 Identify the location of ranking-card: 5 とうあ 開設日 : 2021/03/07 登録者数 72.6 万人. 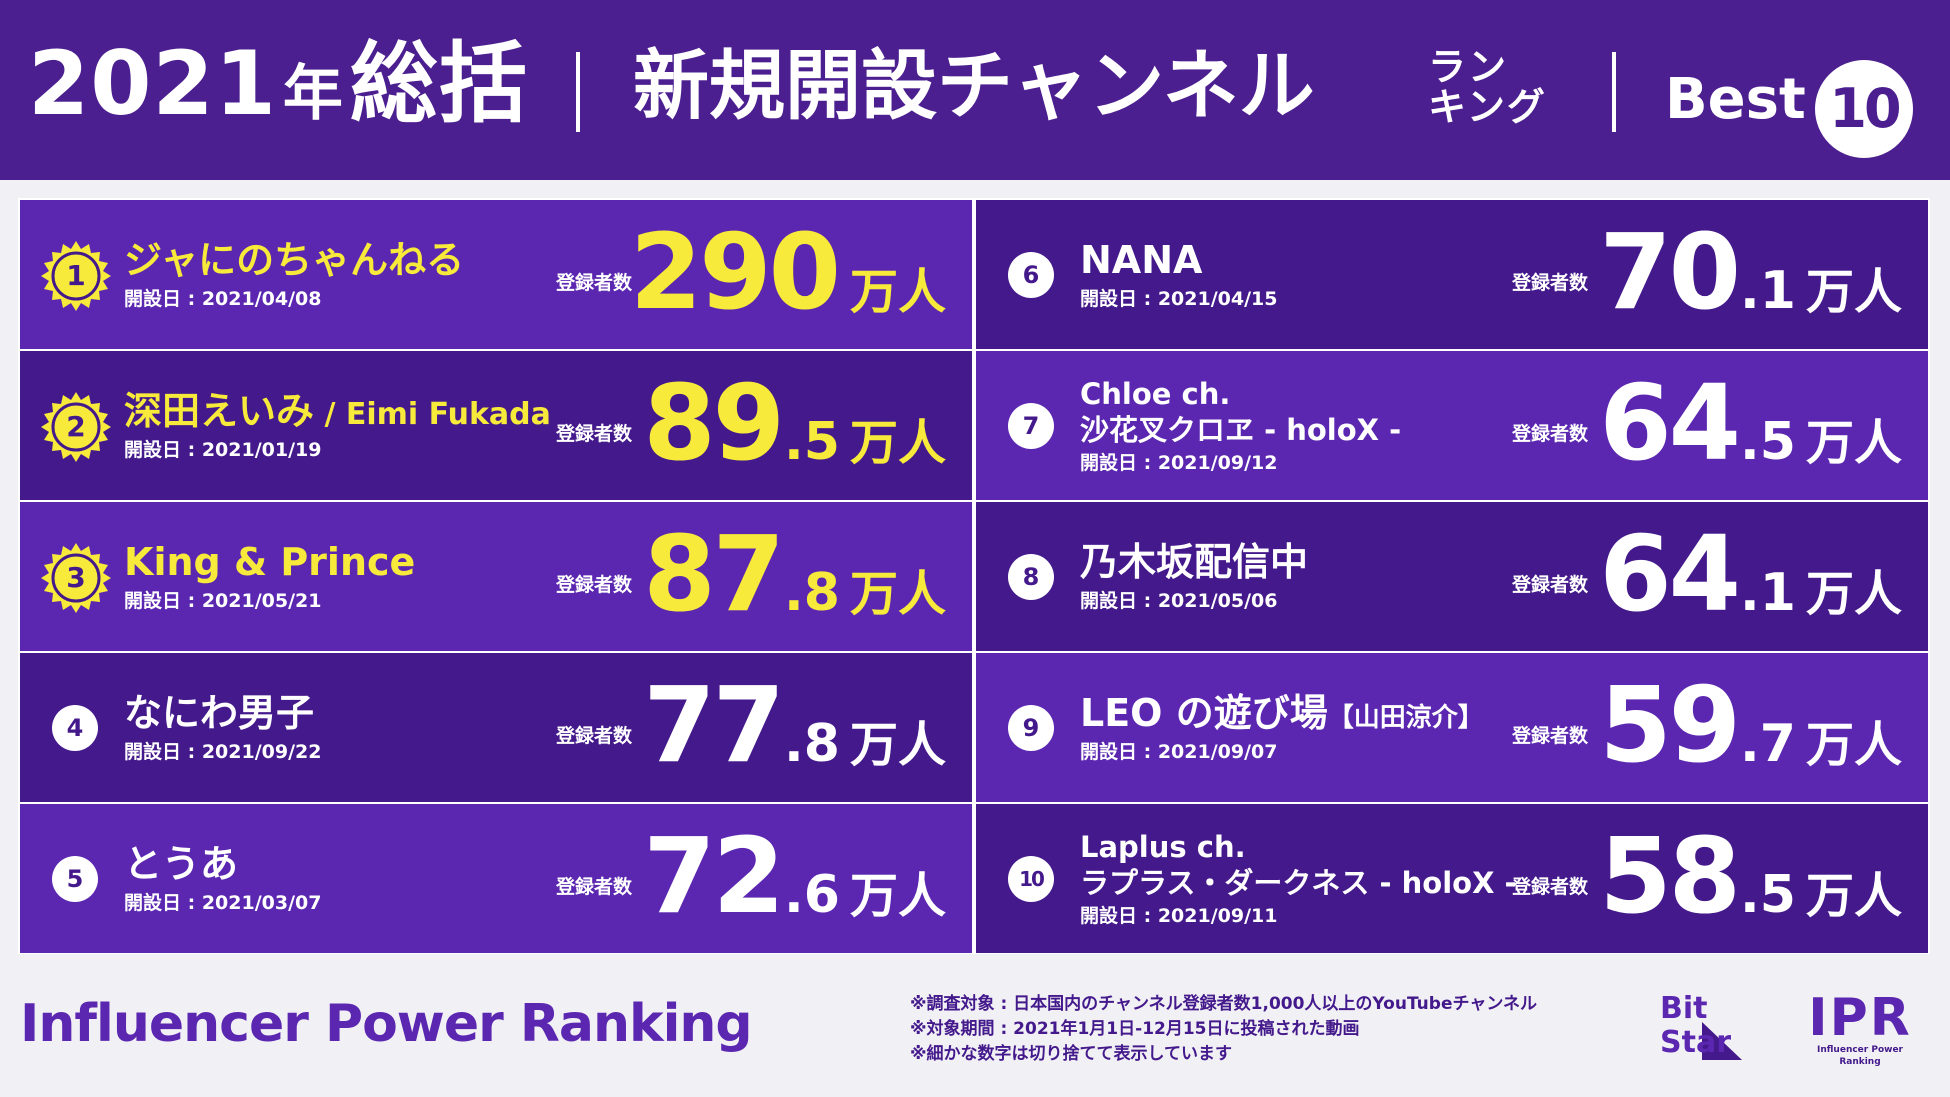
(496, 878).